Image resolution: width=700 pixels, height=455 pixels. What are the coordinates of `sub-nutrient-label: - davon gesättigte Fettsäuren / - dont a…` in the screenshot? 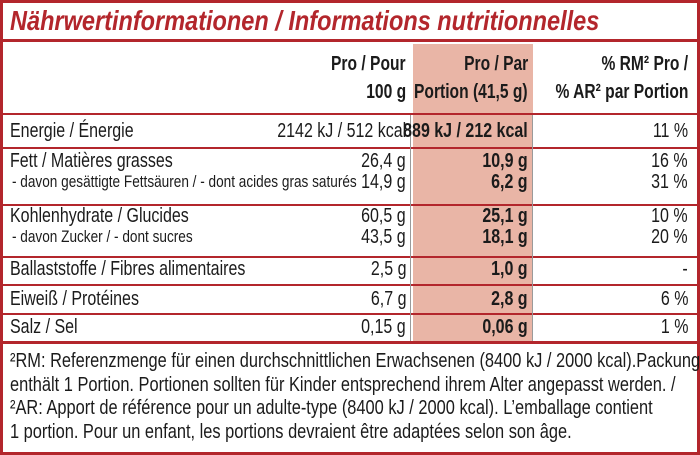 It's located at (184, 181).